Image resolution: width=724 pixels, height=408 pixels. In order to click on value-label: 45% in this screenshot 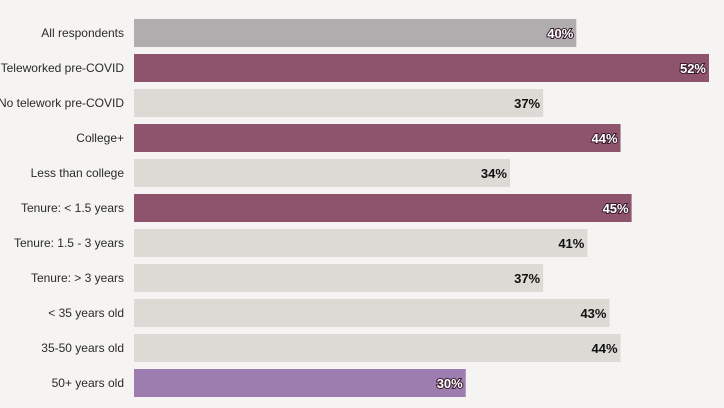, I will do `click(616, 208)`.